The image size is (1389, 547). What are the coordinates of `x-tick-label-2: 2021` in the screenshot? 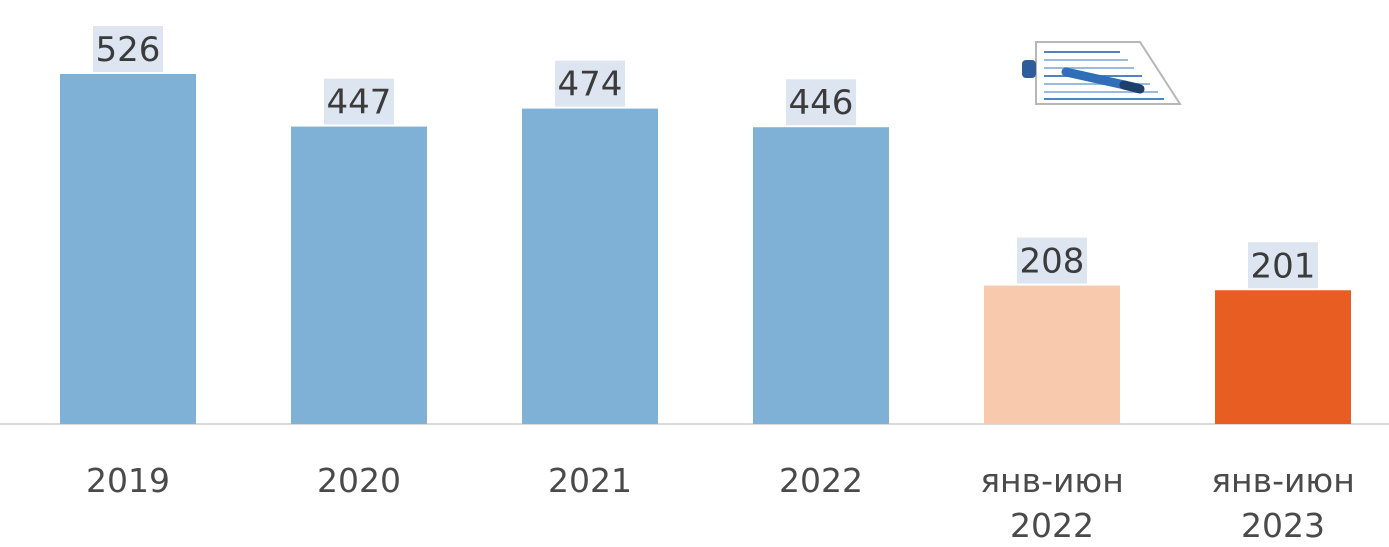 It's located at (590, 480).